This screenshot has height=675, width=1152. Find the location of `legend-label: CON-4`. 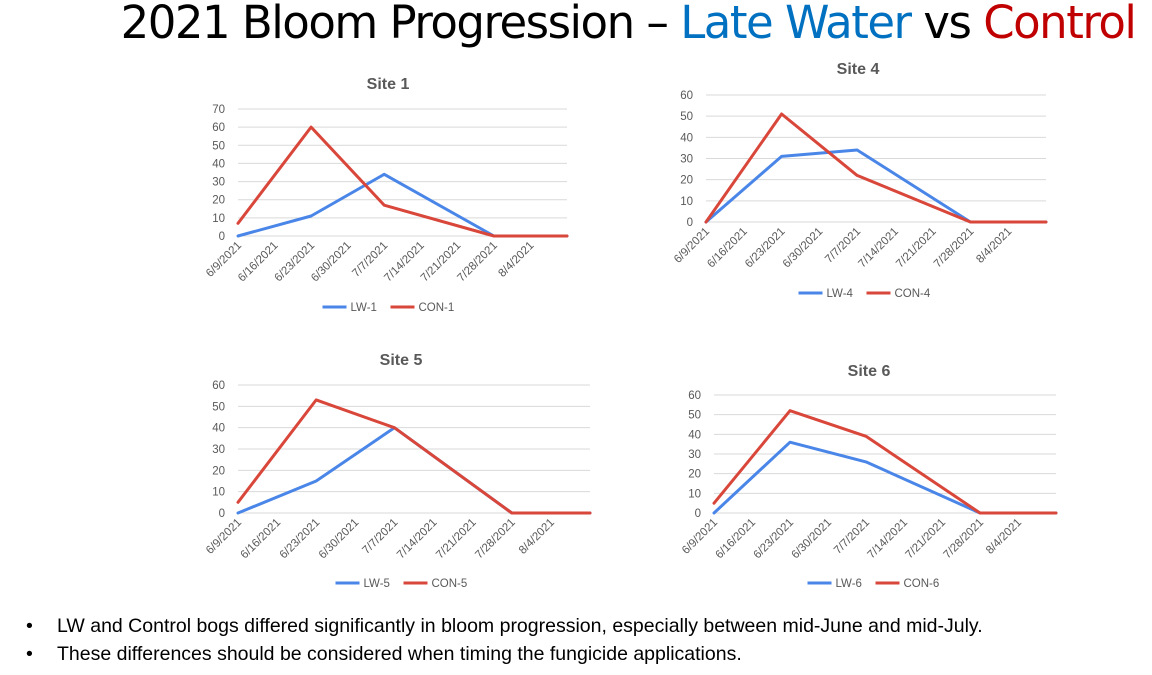

legend-label: CON-4 is located at coordinates (913, 294).